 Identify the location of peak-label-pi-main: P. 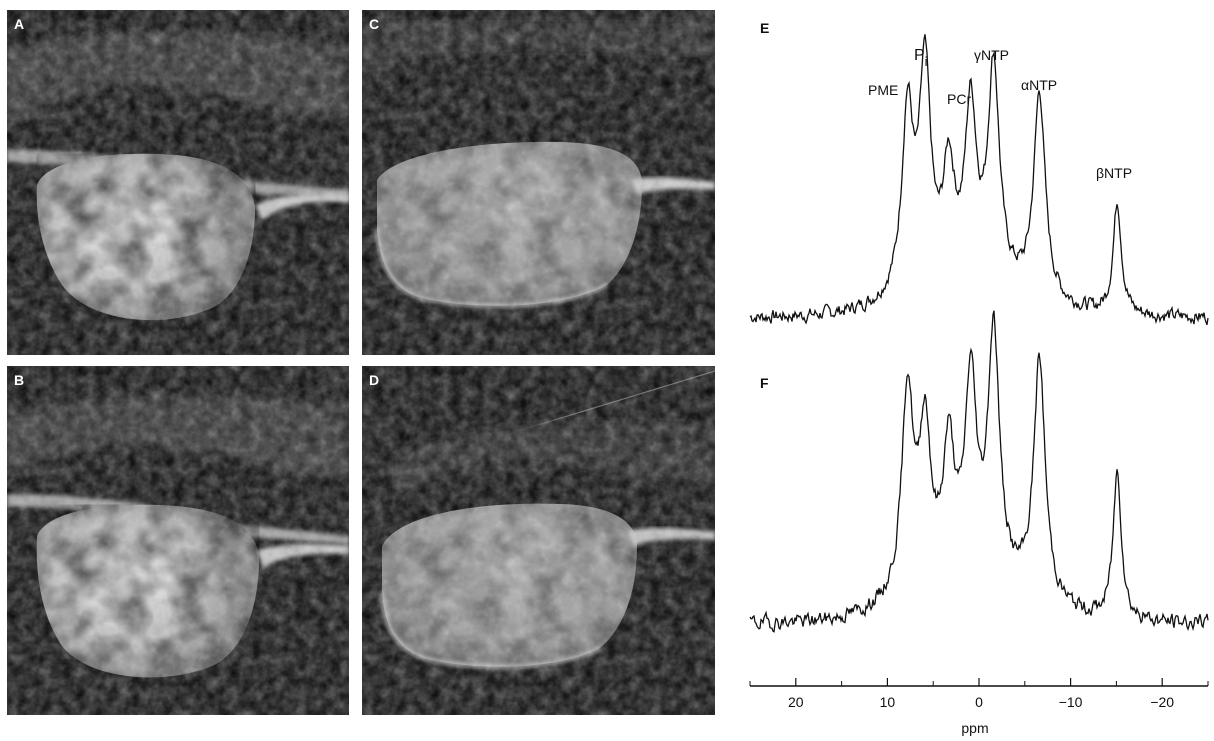
(919, 55).